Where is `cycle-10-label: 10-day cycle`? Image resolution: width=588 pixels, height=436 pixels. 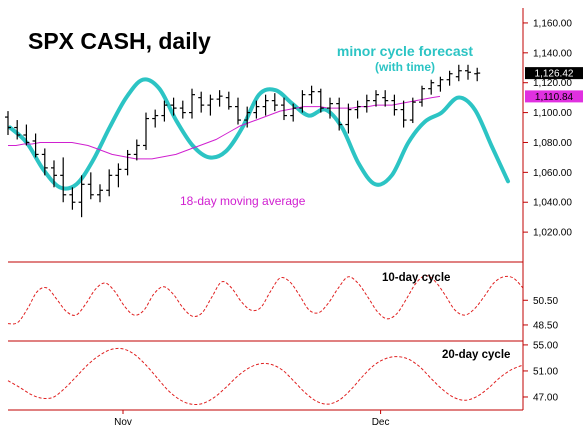 cycle-10-label: 10-day cycle is located at coordinates (416, 278).